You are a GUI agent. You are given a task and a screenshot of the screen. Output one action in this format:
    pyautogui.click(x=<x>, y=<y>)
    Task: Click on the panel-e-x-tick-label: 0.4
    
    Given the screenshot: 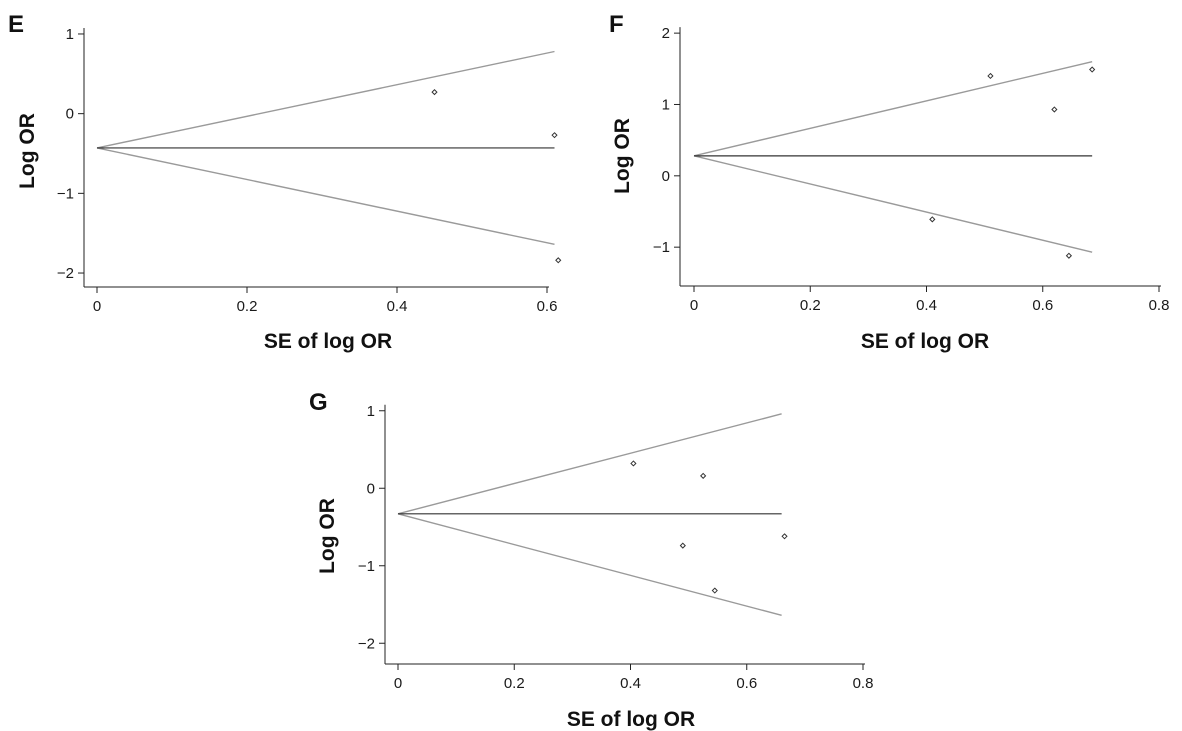 What is the action you would take?
    pyautogui.click(x=397, y=306)
    